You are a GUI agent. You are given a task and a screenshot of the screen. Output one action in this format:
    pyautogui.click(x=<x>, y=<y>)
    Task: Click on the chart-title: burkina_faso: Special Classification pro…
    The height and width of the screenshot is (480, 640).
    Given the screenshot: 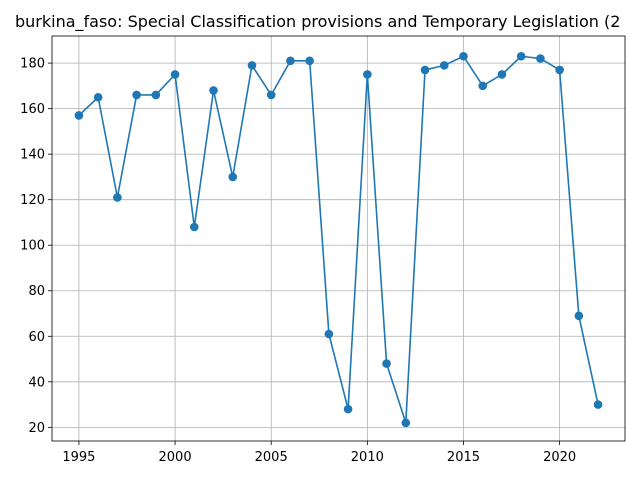 What is the action you would take?
    pyautogui.click(x=317, y=22)
    